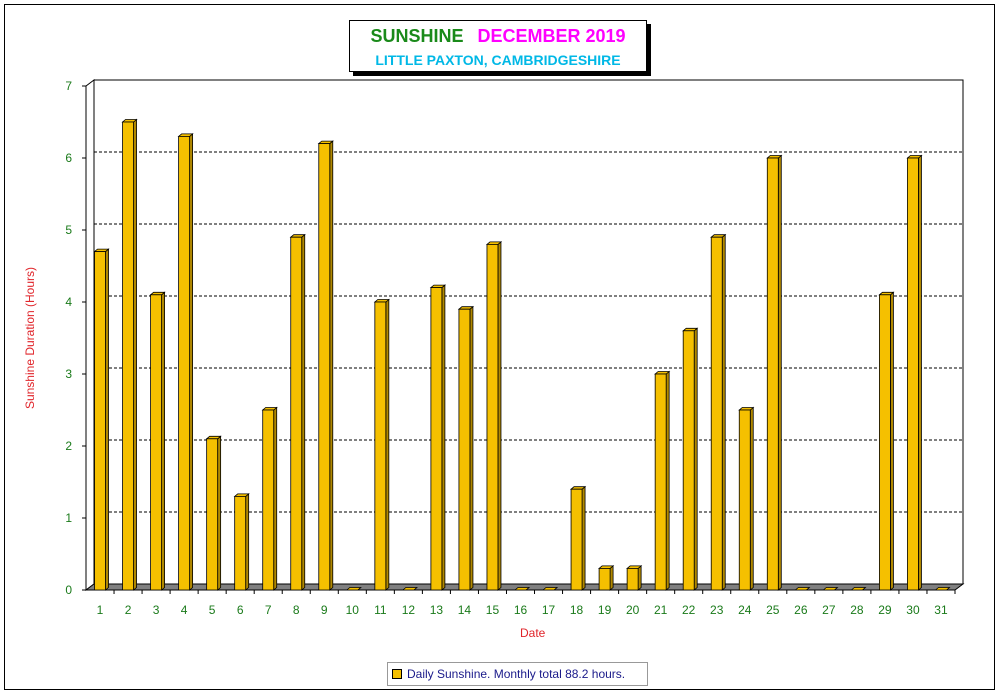 This screenshot has height=694, width=1001. What do you see at coordinates (90, 335) in the screenshot?
I see `plot-left-wall` at bounding box center [90, 335].